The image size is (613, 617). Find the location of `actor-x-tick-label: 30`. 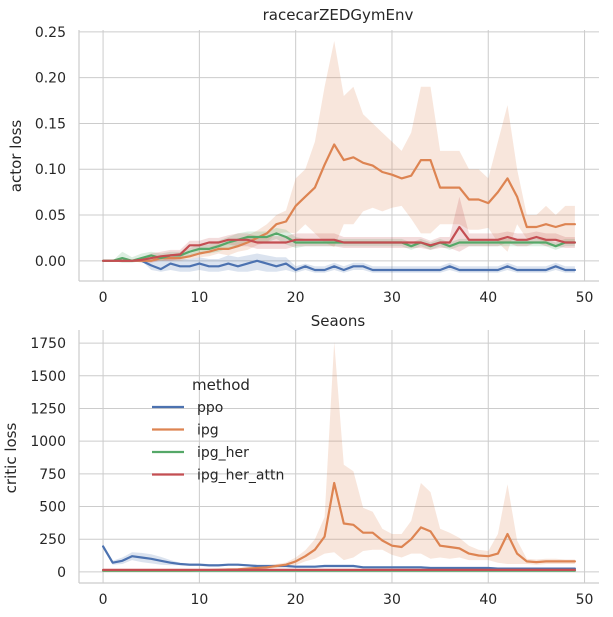

actor-x-tick-label: 30 is located at coordinates (392, 298).